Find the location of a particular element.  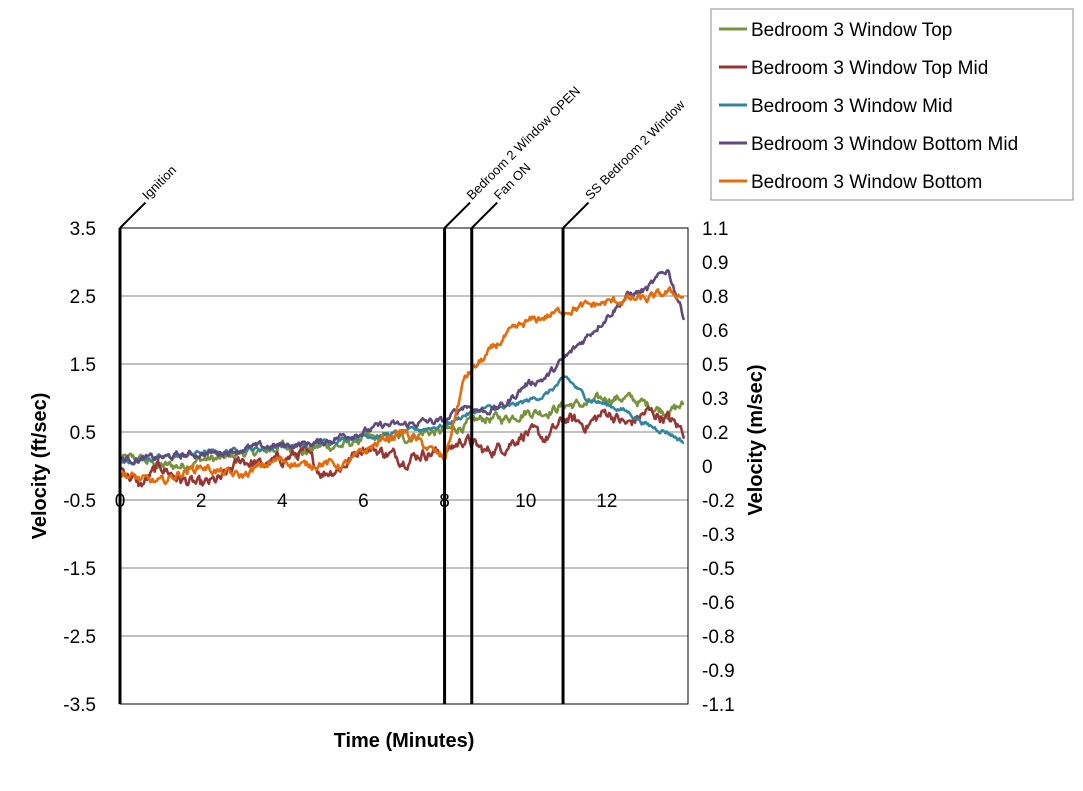

y-right-tick-label: 0.9 is located at coordinates (715, 263).